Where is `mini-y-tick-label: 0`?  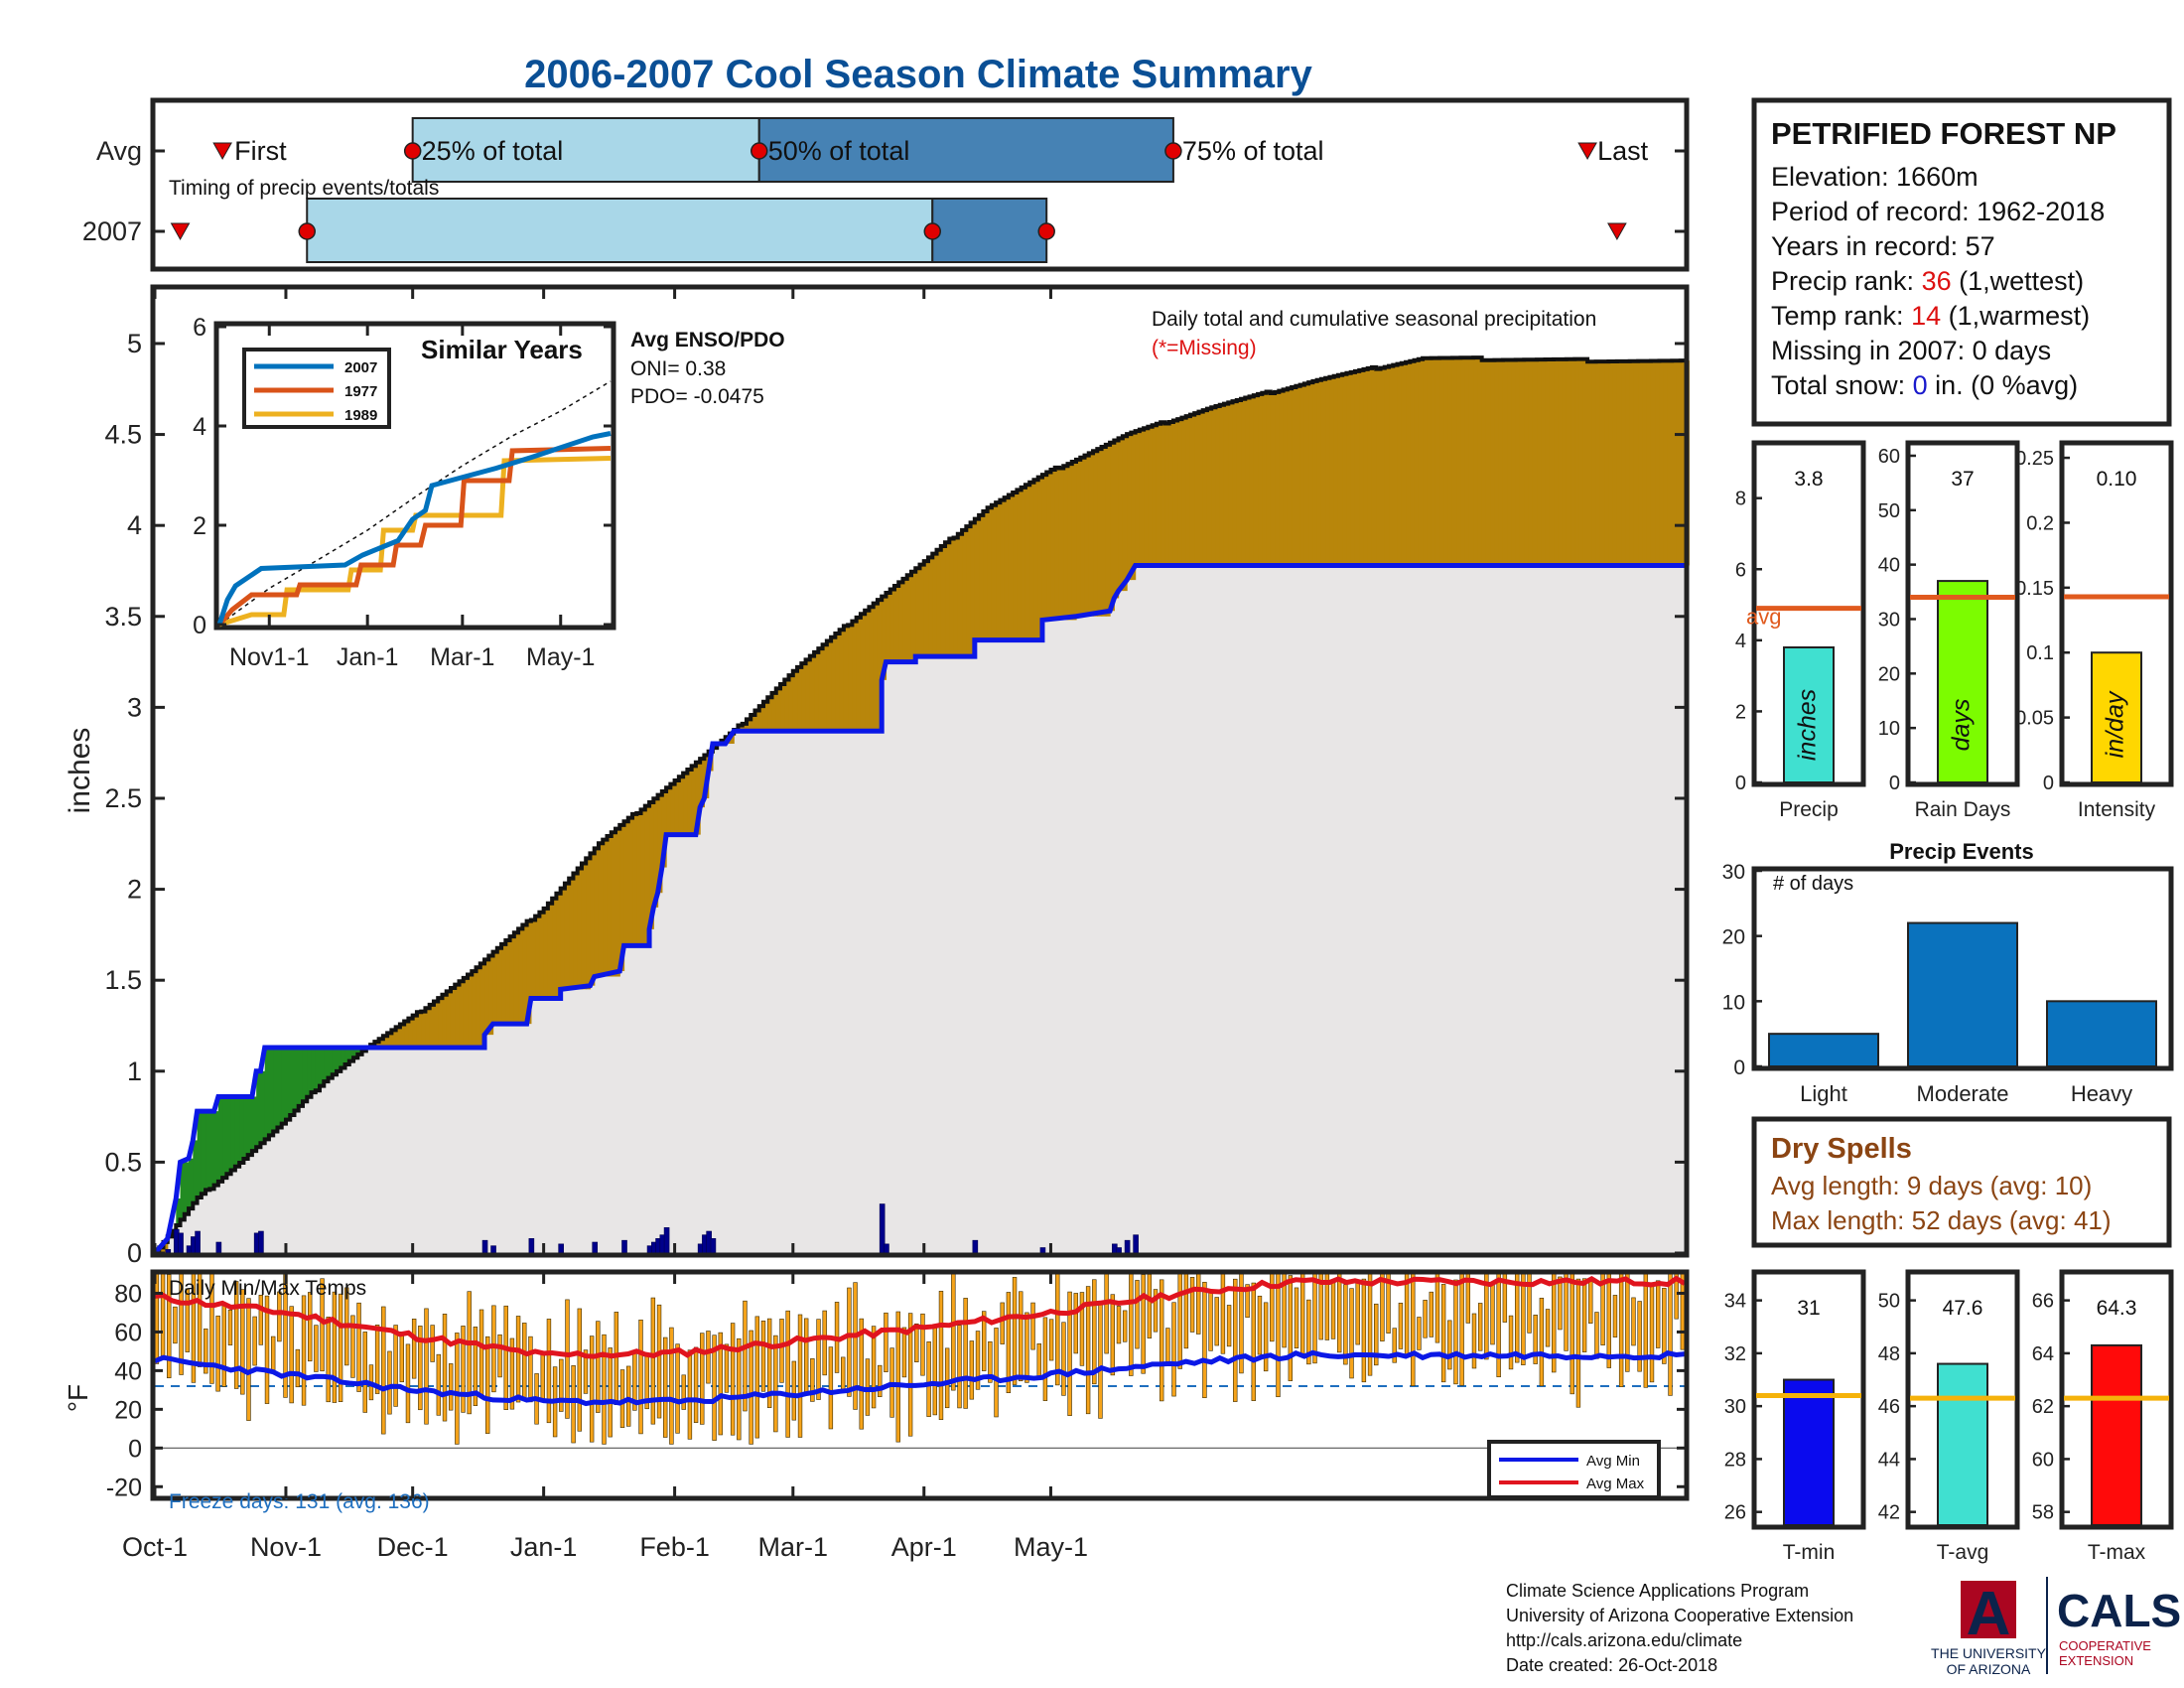 mini-y-tick-label: 0 is located at coordinates (2048, 783).